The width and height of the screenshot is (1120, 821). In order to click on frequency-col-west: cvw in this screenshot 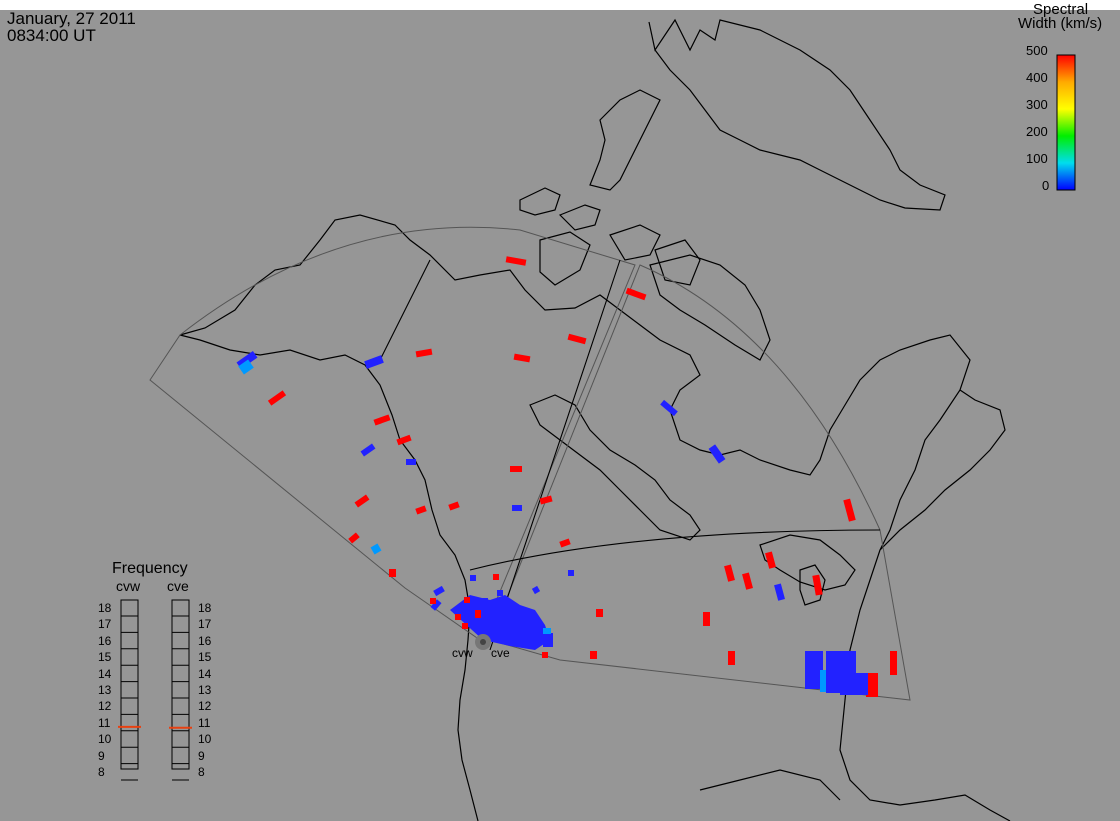, I will do `click(128, 586)`.